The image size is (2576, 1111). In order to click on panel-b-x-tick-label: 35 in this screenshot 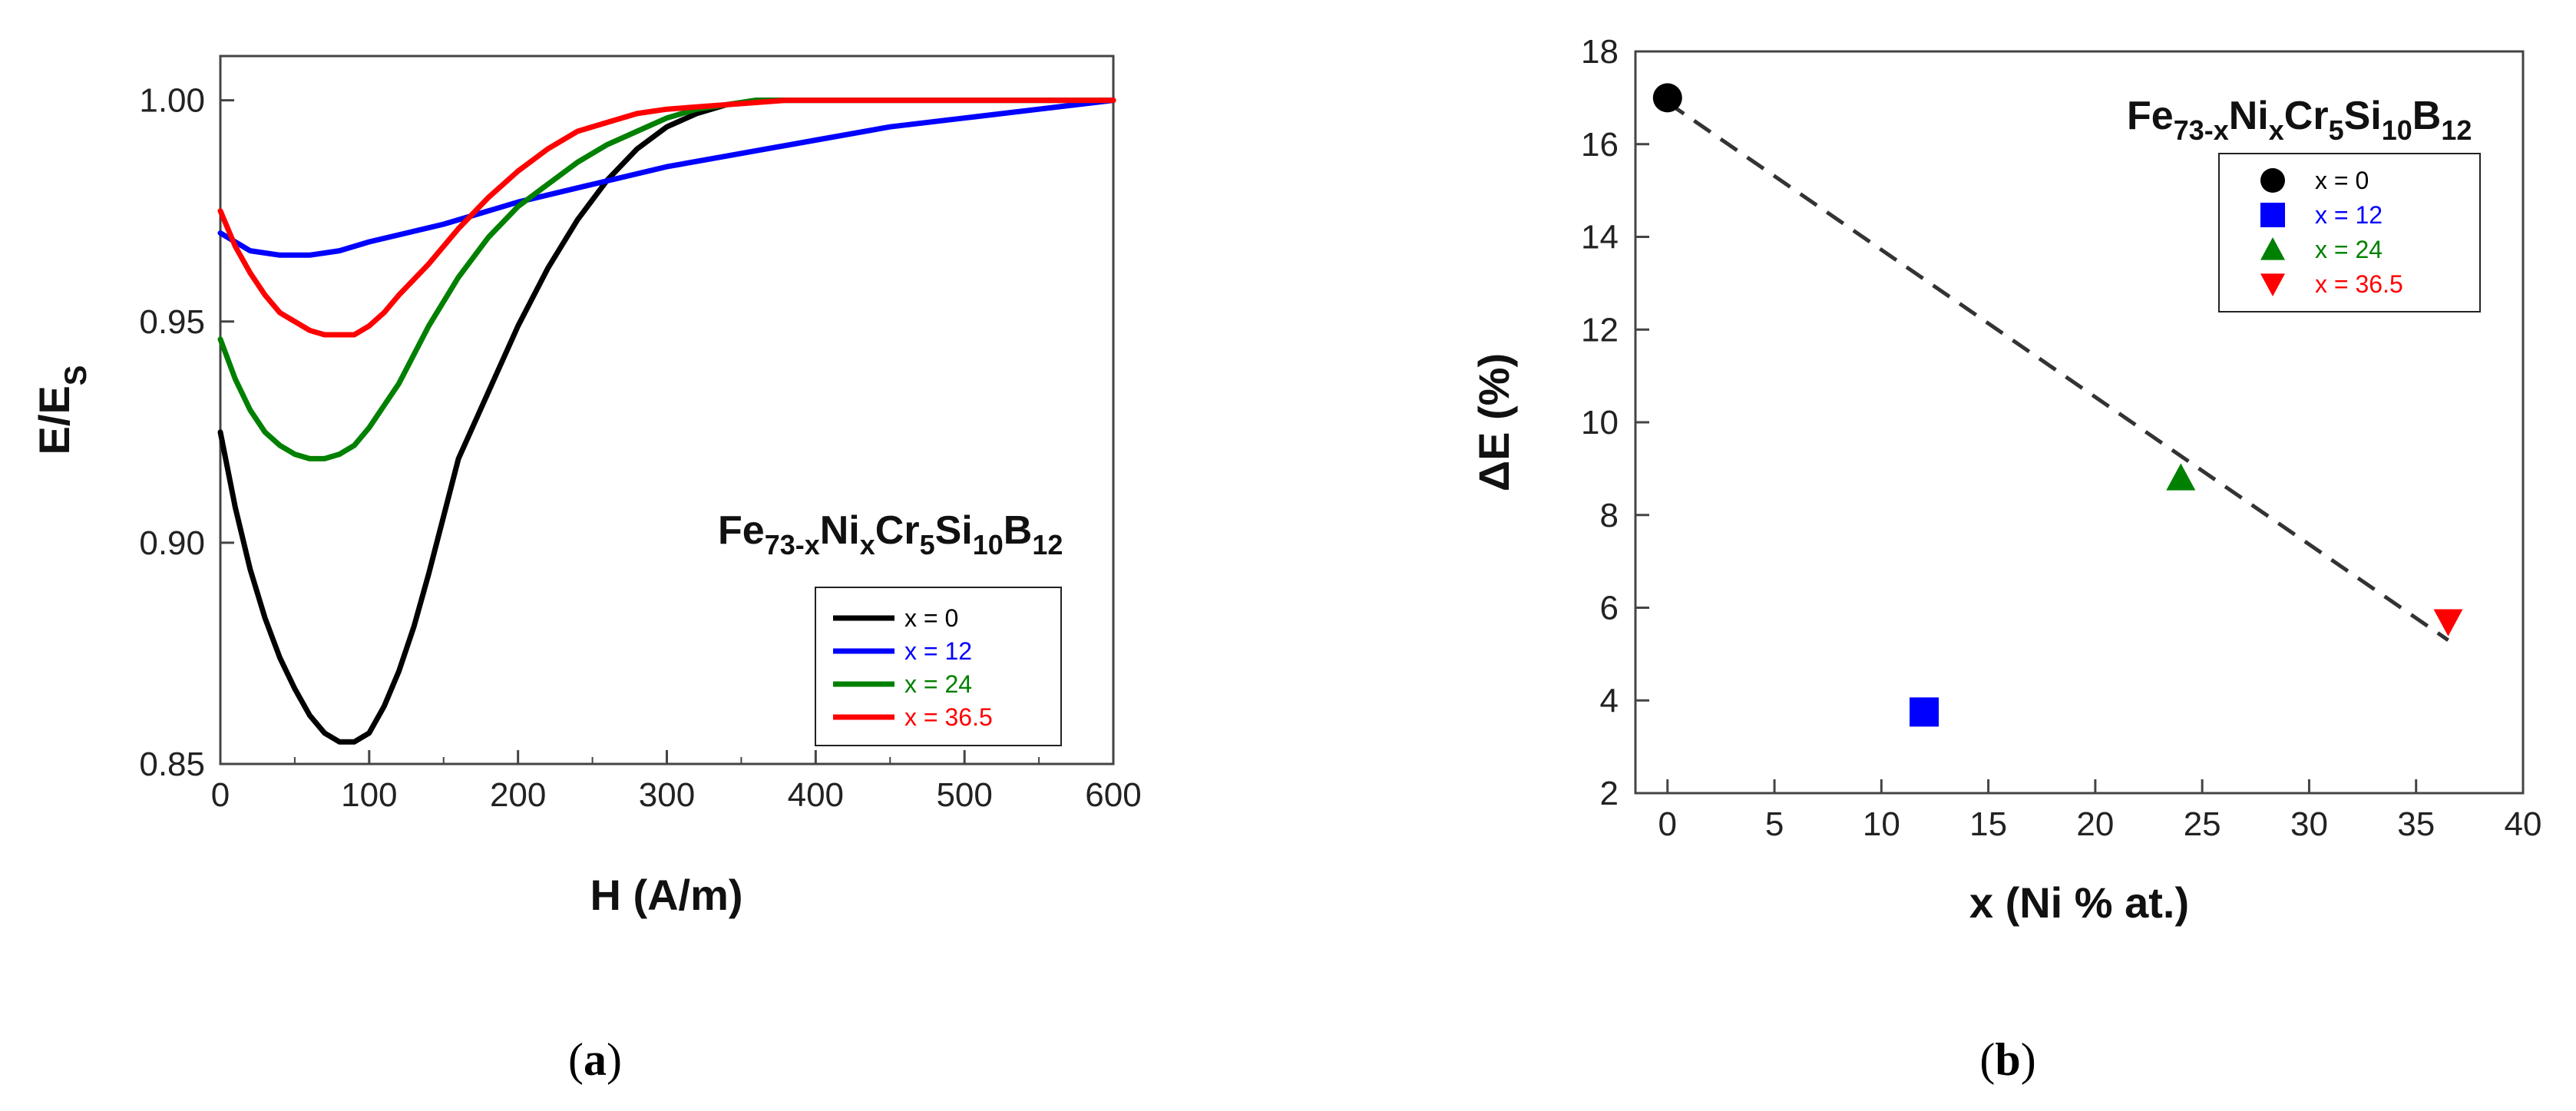, I will do `click(2416, 824)`.